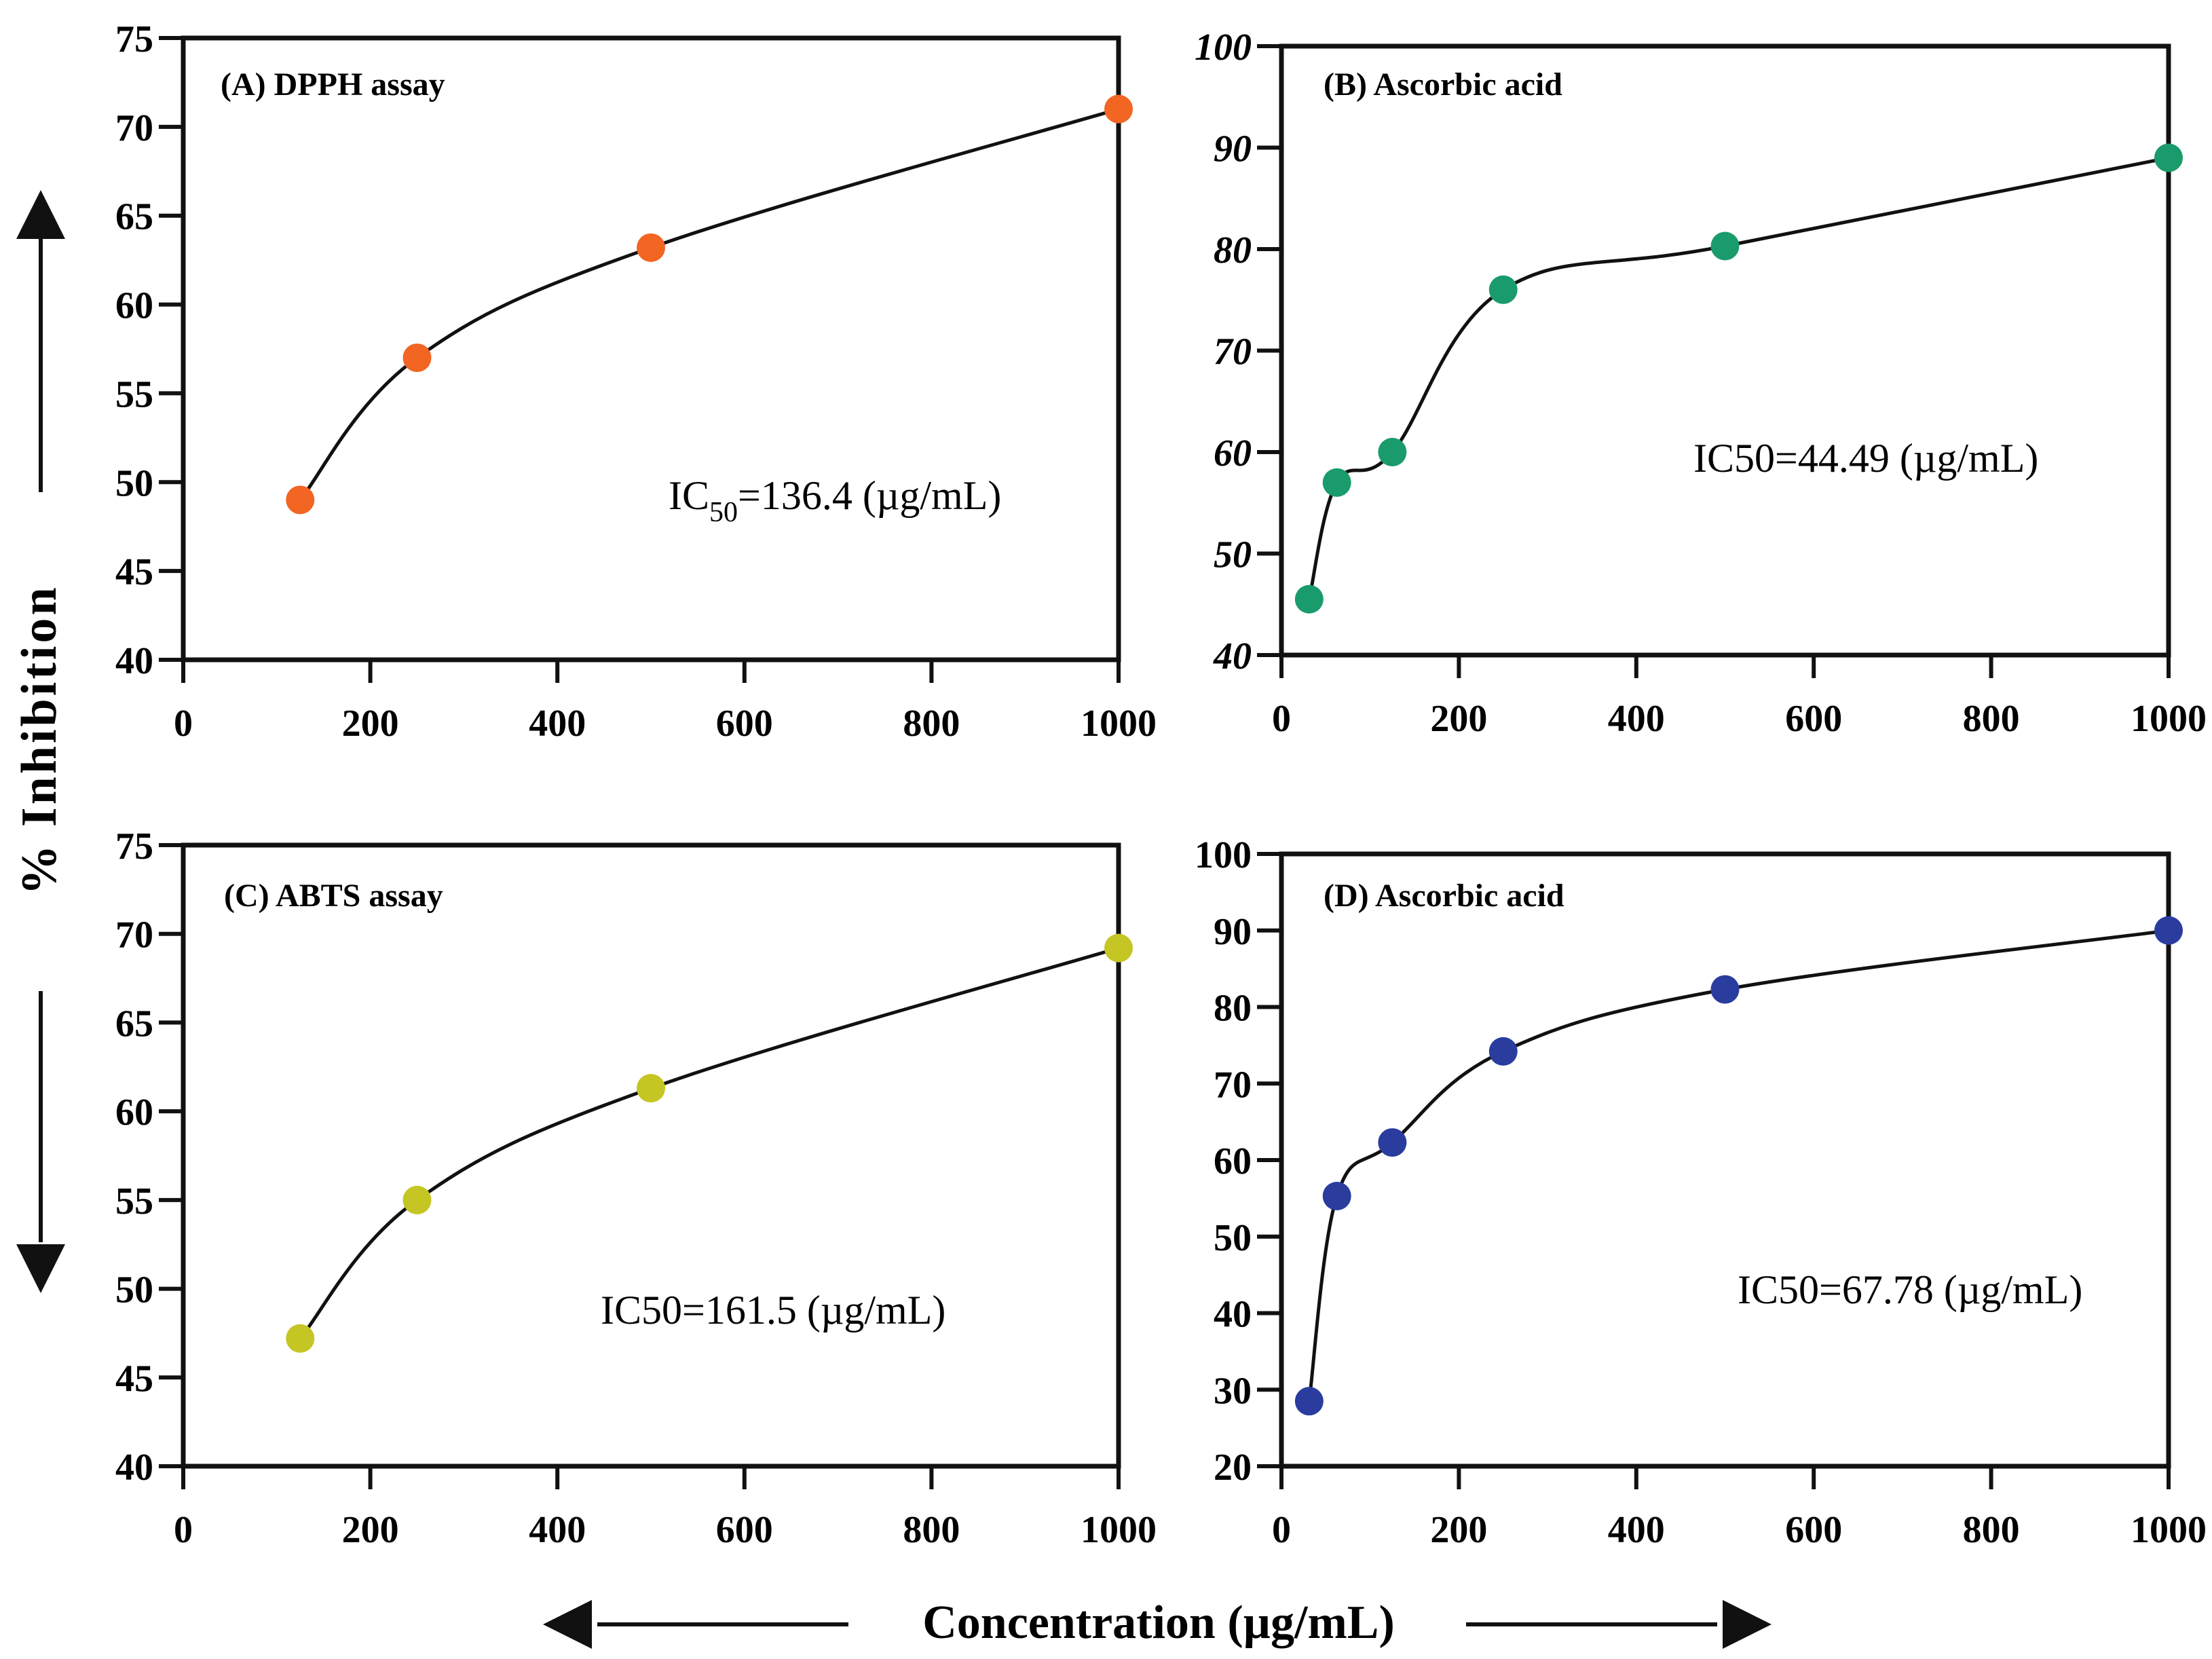  I want to click on y-tick-label: 30, so click(1233, 1391).